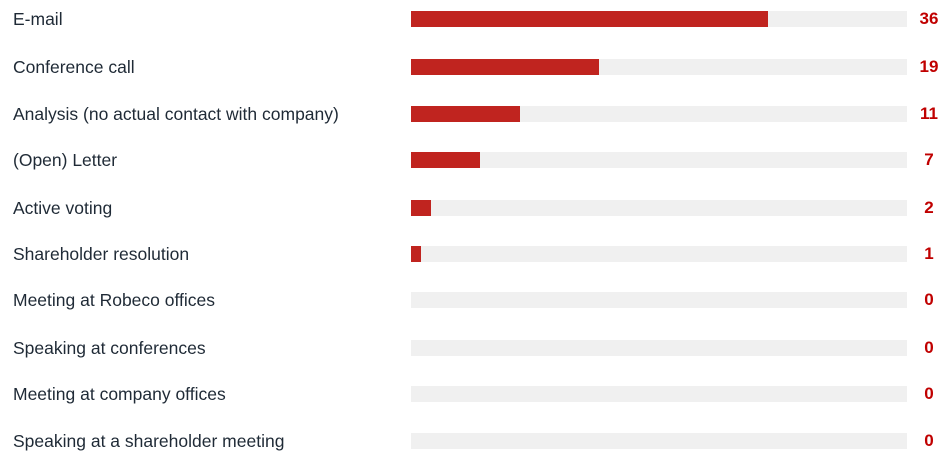 The image size is (946, 454). I want to click on bar-row: Meeting at company offices 0, so click(473, 394).